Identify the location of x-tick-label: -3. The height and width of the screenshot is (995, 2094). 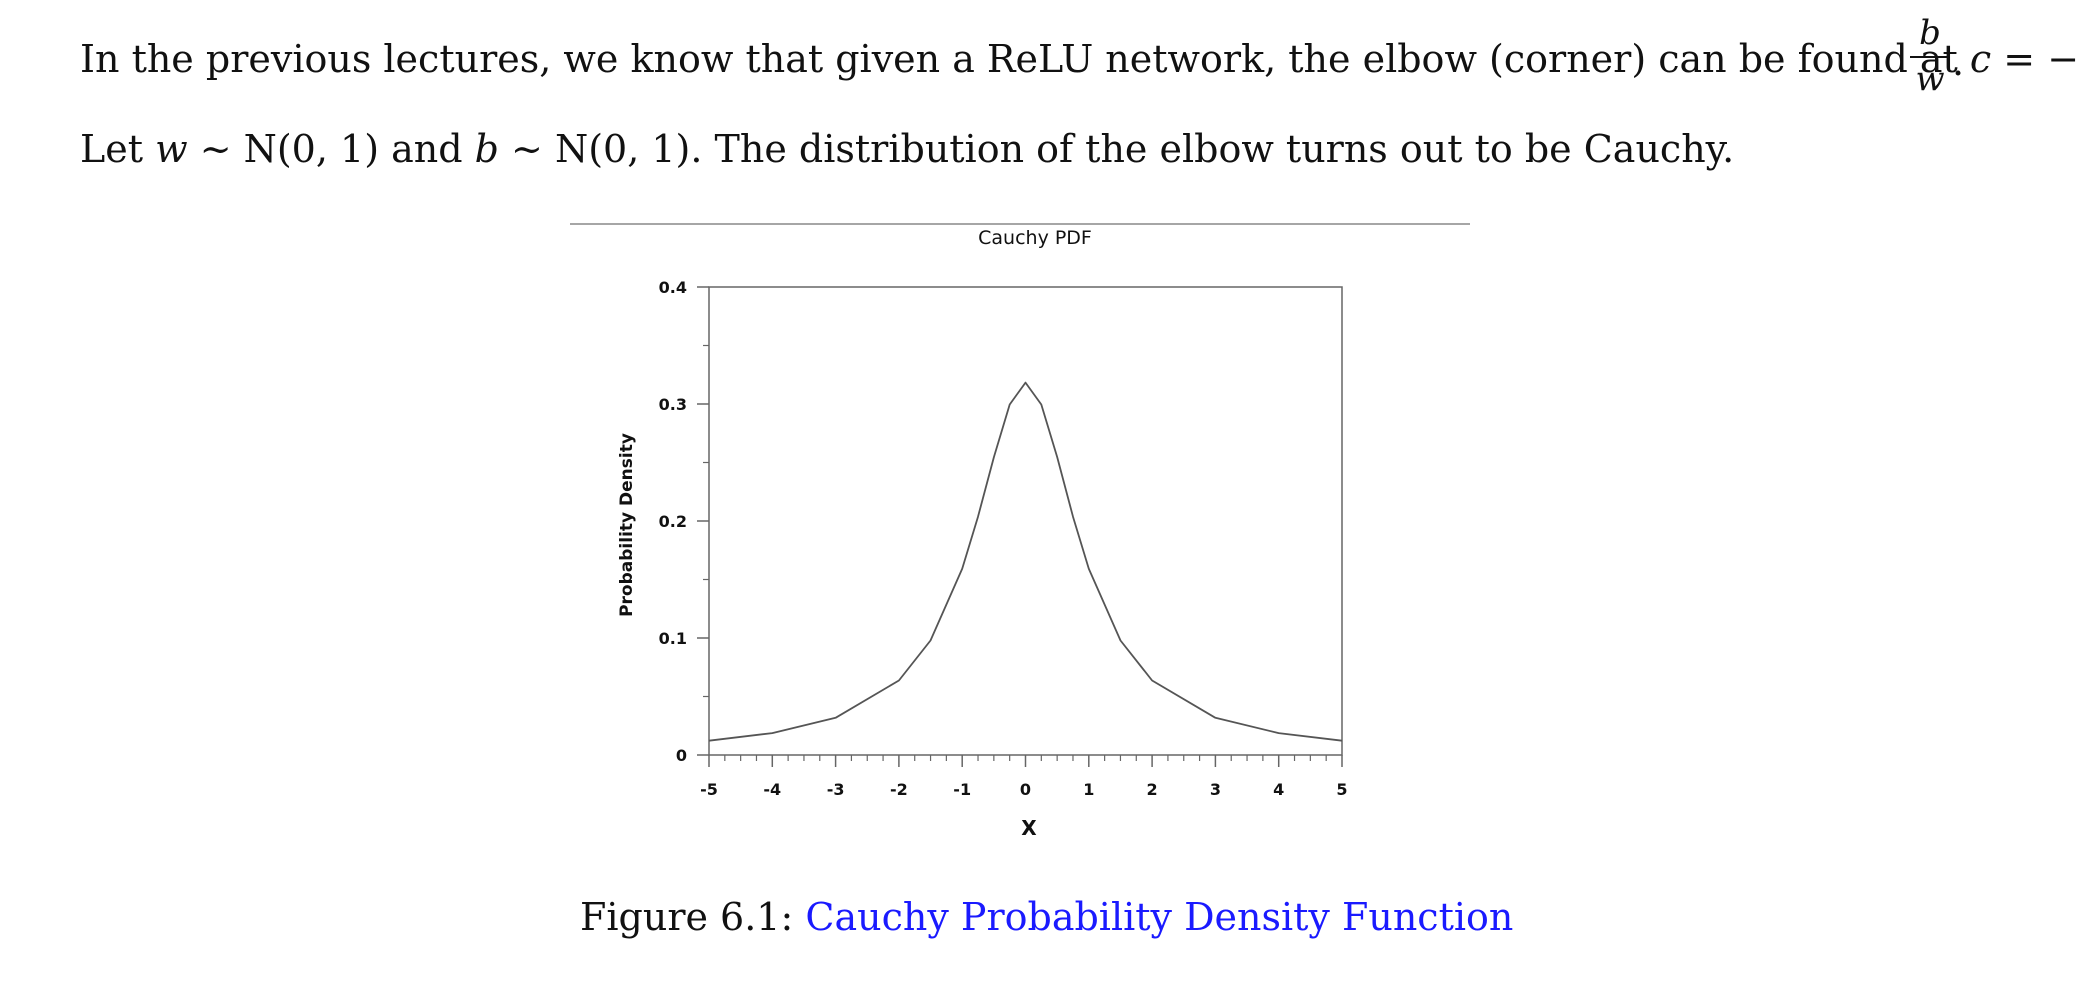
(836, 789).